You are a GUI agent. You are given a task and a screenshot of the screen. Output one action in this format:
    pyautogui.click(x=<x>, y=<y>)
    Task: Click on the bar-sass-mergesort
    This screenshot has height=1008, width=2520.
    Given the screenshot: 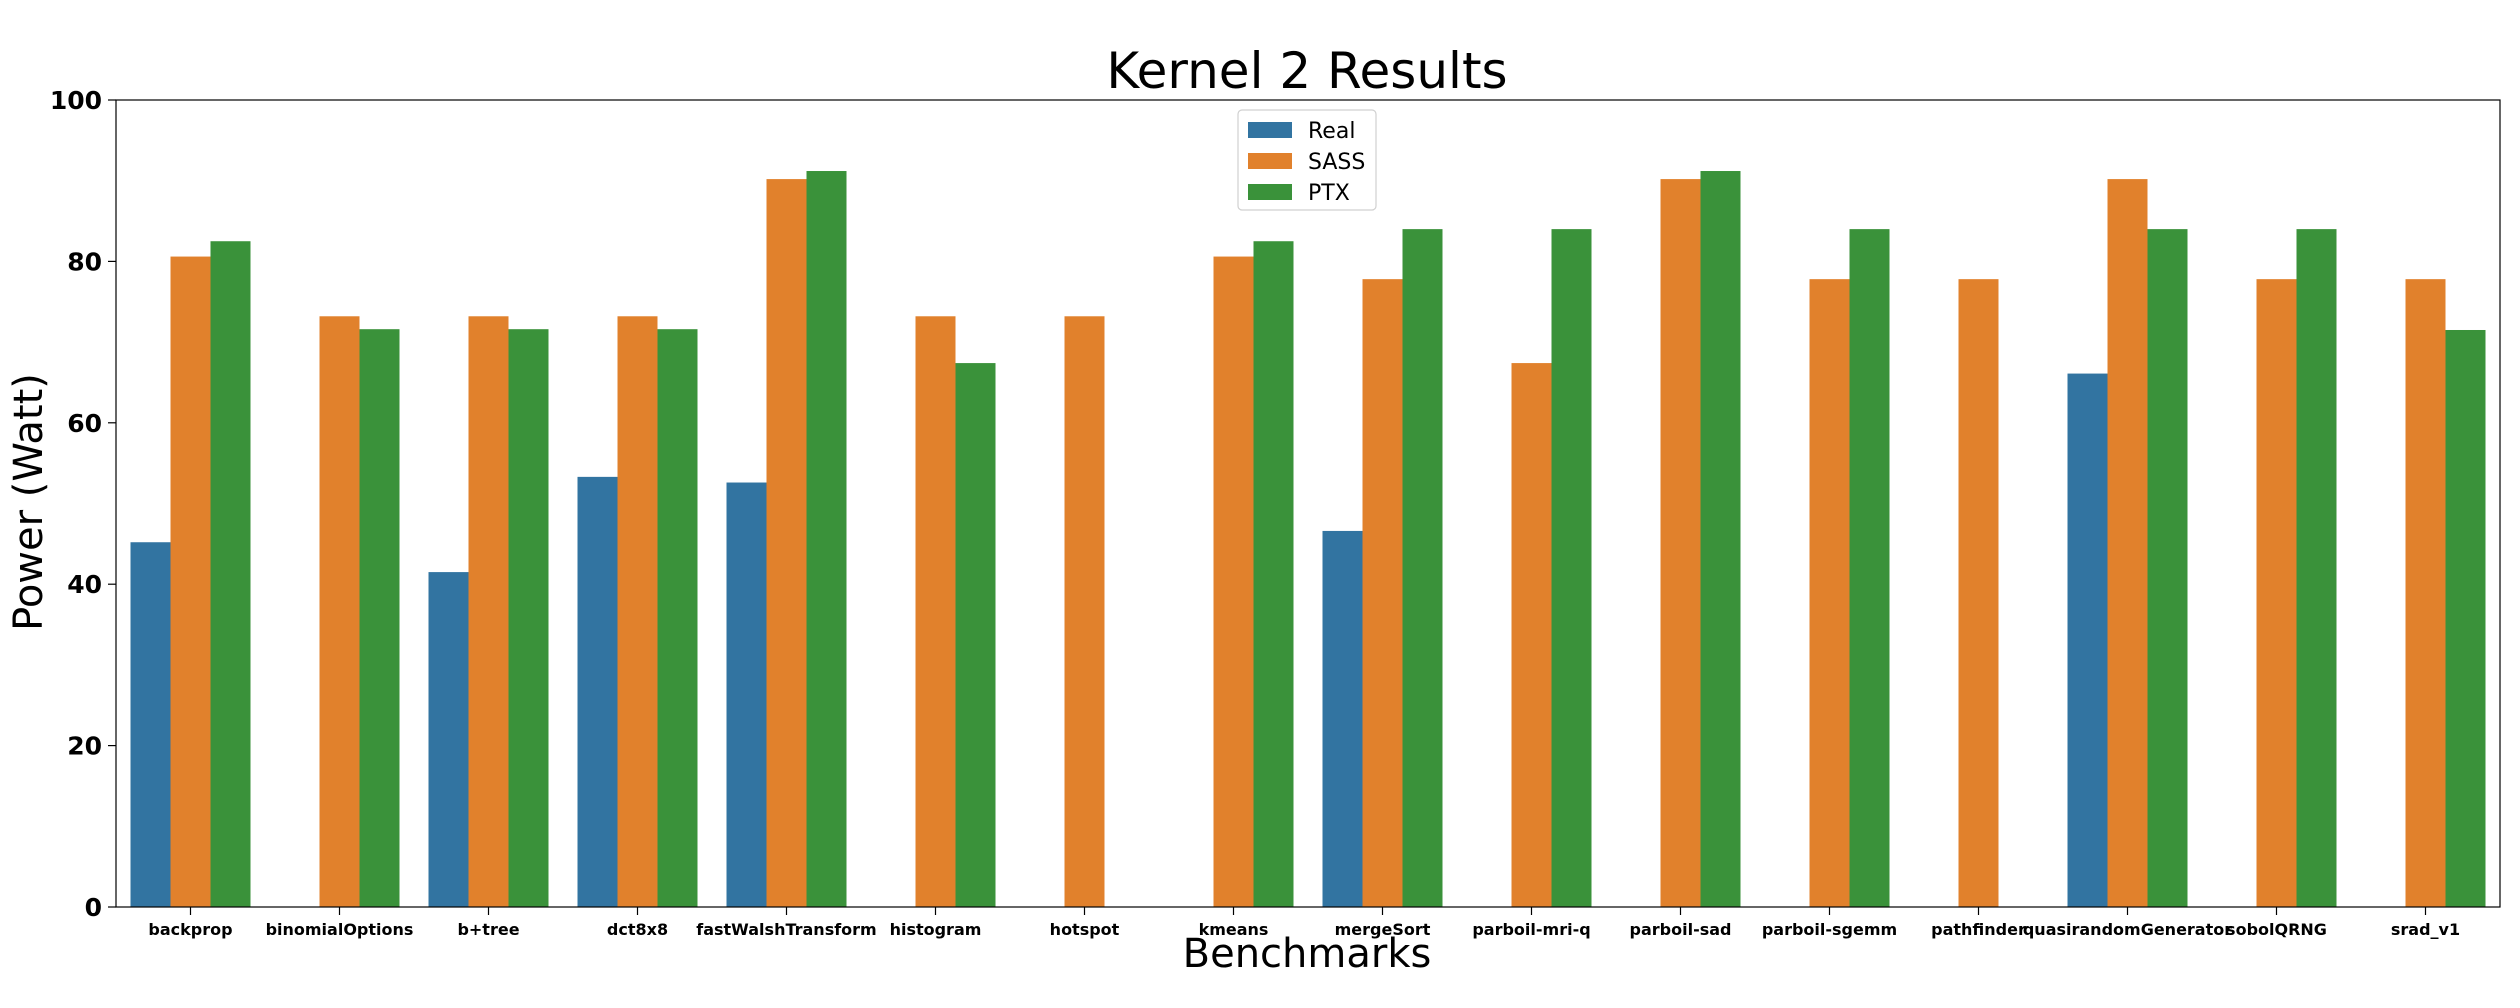 What is the action you would take?
    pyautogui.click(x=1382, y=593)
    